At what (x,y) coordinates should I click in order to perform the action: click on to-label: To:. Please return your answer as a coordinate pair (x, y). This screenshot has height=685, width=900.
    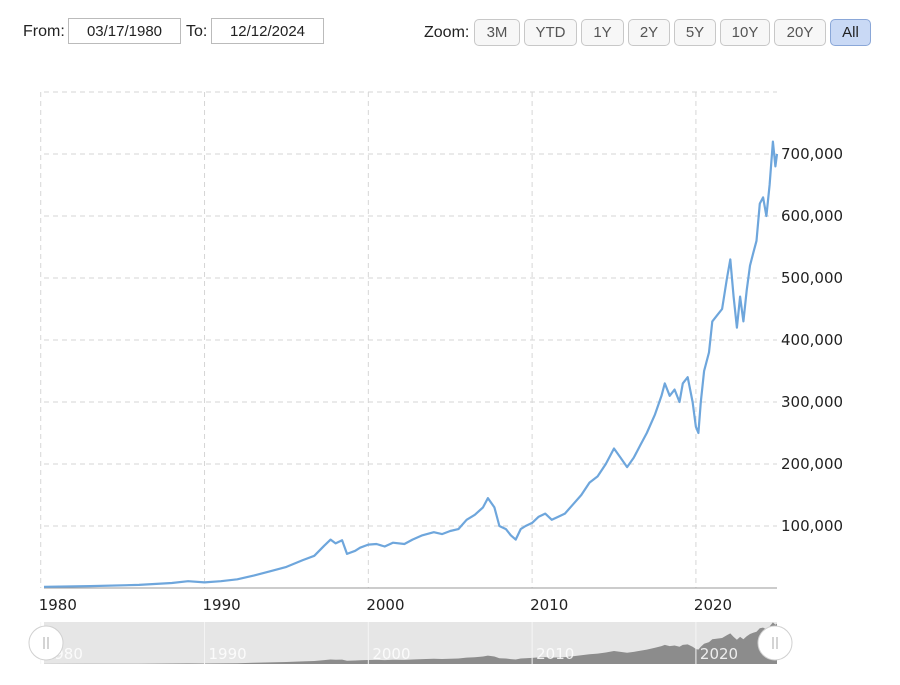
    Looking at the image, I should click on (197, 31).